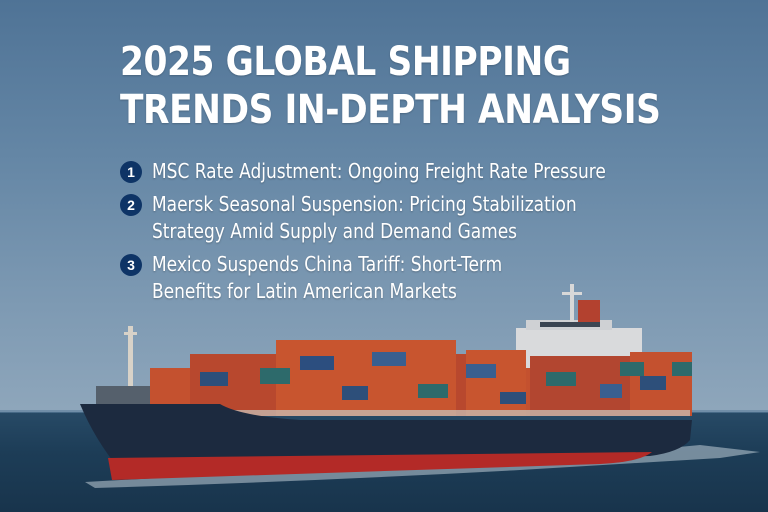  What do you see at coordinates (131, 172) in the screenshot?
I see `number-badge: 1` at bounding box center [131, 172].